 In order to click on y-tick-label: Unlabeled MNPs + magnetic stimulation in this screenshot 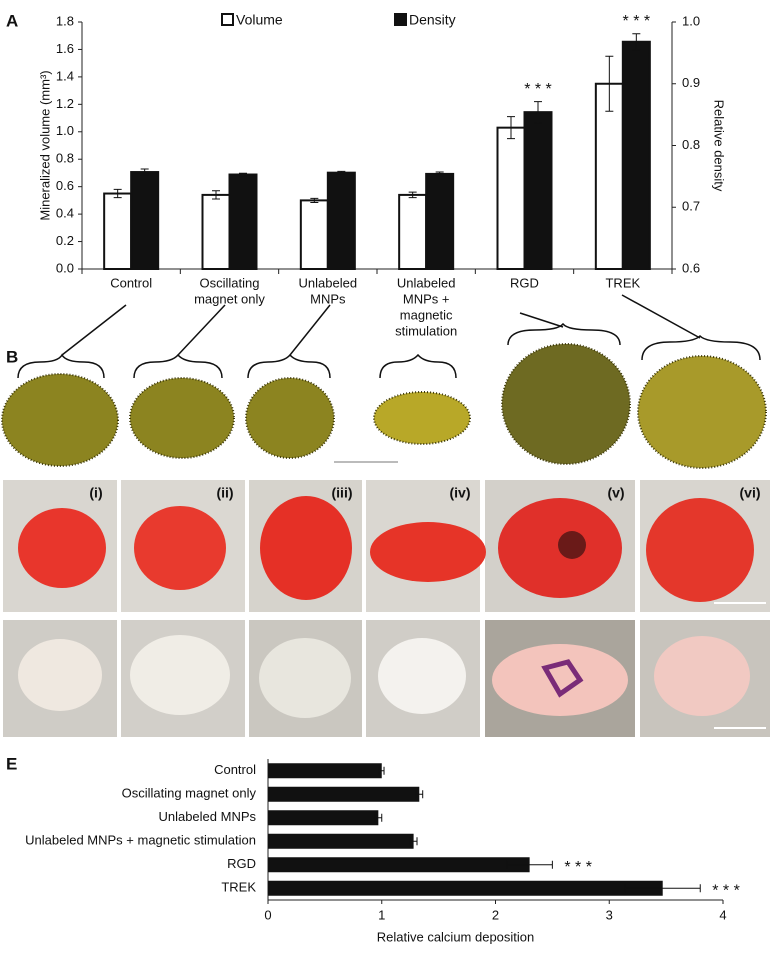, I will do `click(140, 840)`.